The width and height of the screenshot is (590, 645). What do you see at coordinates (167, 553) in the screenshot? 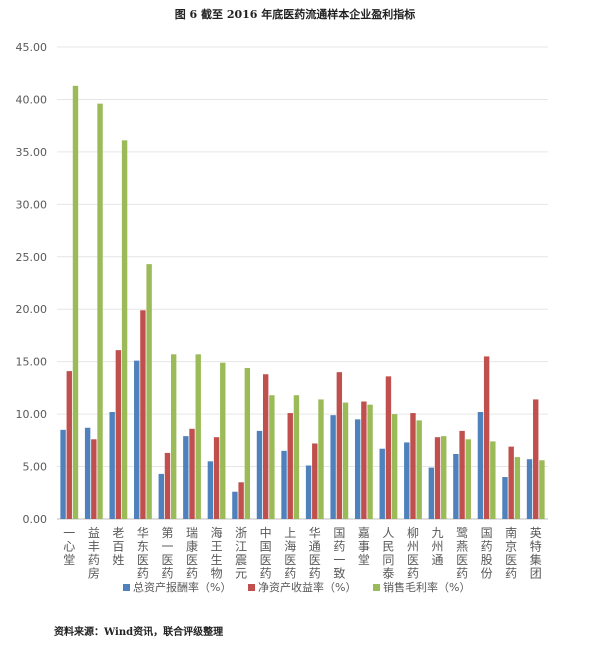
I see `x-tick-label: 第一医药` at bounding box center [167, 553].